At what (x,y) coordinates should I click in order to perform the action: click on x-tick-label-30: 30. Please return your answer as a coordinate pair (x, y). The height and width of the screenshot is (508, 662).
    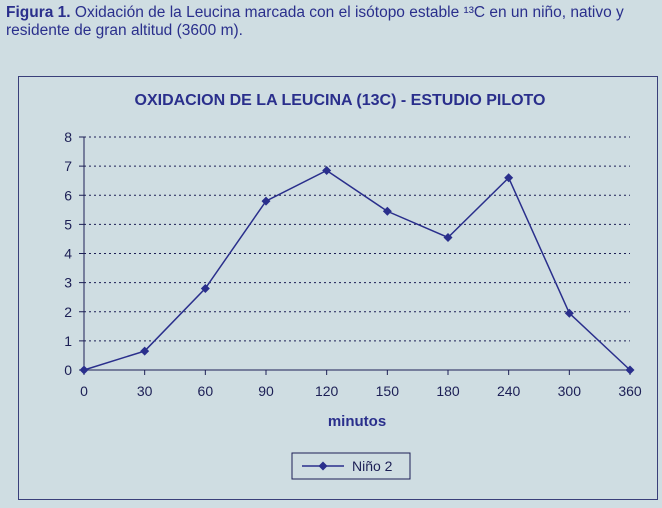
    Looking at the image, I should click on (145, 391).